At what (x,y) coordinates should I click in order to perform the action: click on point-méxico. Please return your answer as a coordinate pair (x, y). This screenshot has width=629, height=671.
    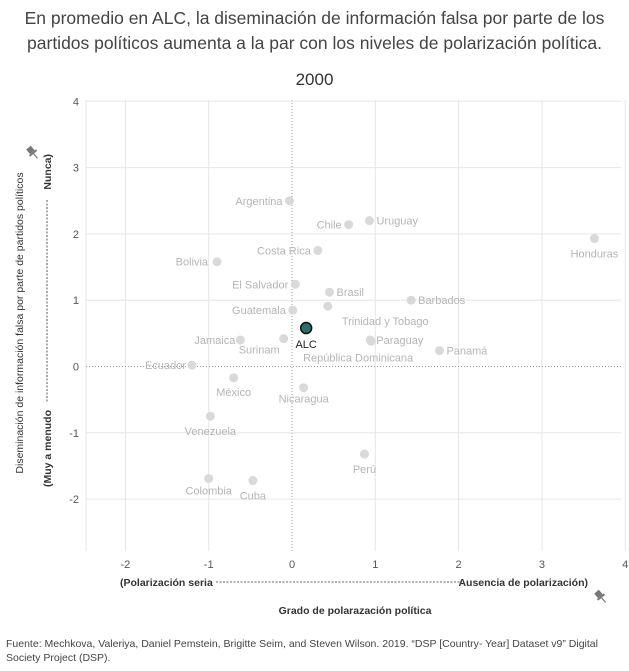
    Looking at the image, I should click on (234, 378).